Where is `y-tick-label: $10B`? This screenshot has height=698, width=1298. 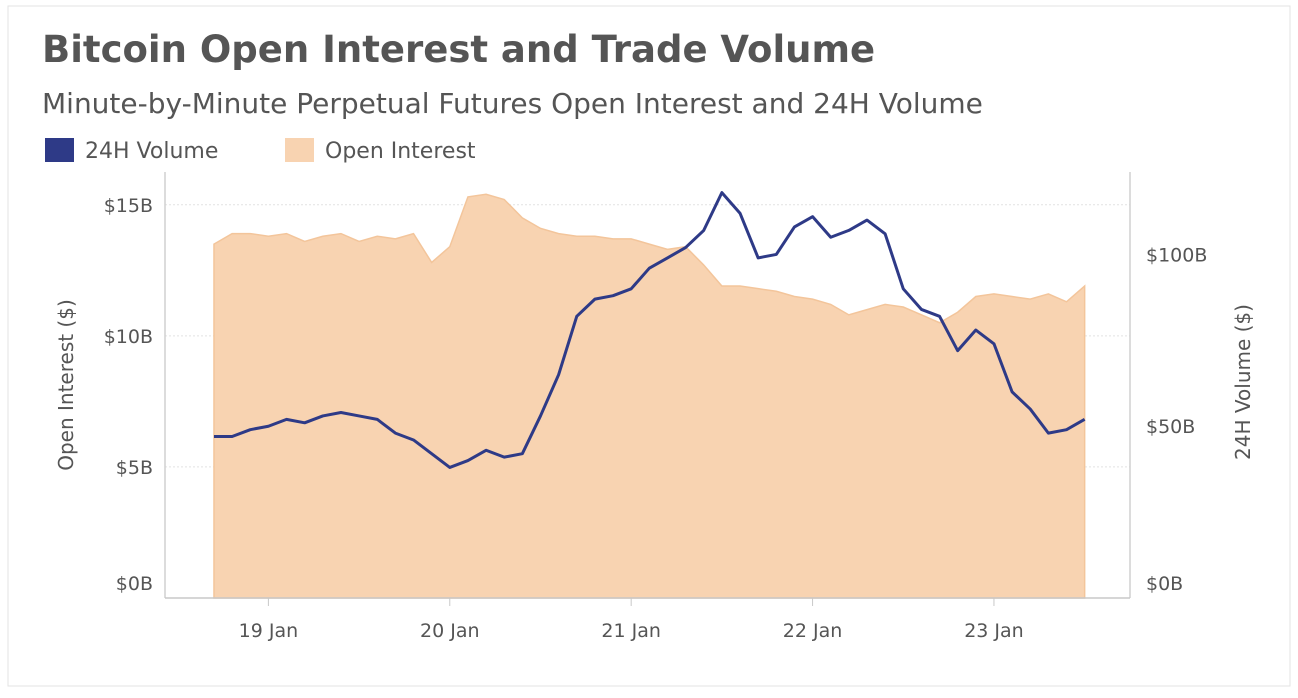 y-tick-label: $10B is located at coordinates (128, 337).